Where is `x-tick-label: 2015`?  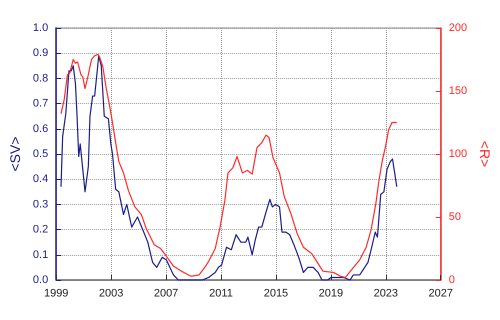
x-tick-label: 2015 is located at coordinates (276, 294).